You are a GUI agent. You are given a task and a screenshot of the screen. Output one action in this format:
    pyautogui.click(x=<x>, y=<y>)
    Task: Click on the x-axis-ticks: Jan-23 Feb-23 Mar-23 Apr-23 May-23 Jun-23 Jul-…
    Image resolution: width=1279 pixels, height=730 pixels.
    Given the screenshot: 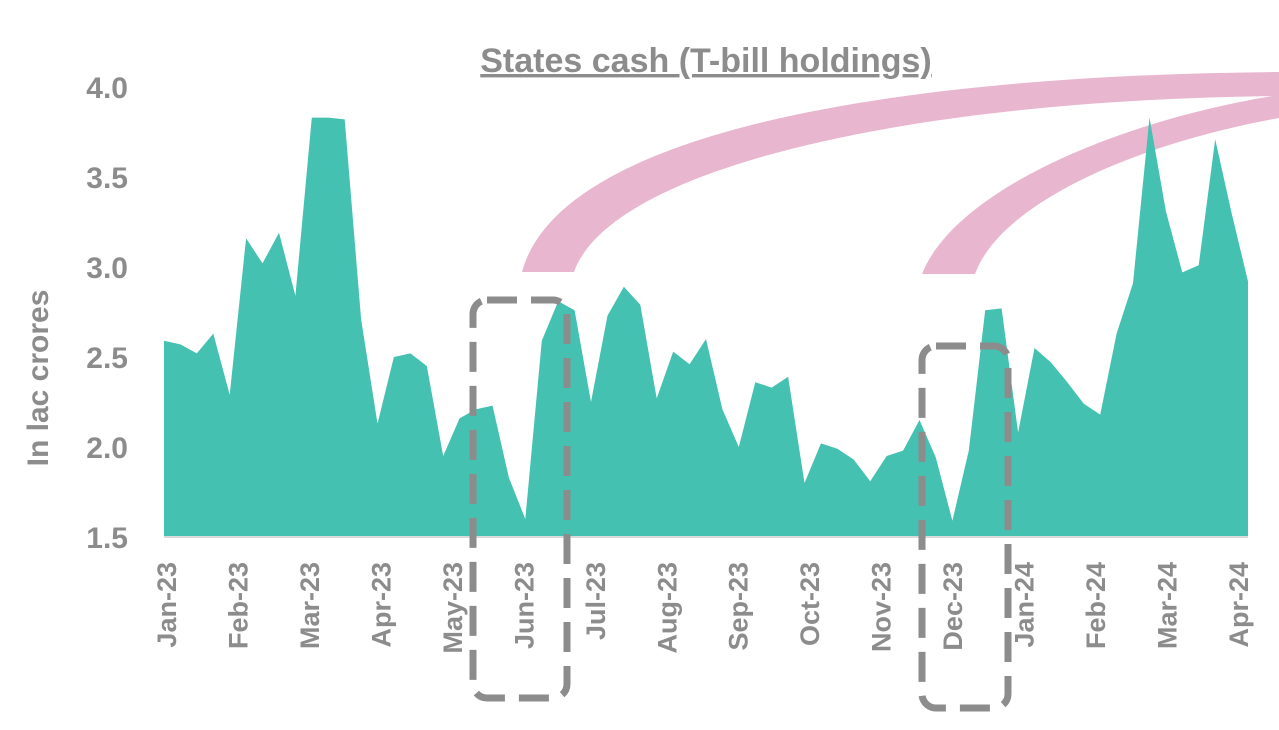 What is the action you would take?
    pyautogui.click(x=703, y=608)
    